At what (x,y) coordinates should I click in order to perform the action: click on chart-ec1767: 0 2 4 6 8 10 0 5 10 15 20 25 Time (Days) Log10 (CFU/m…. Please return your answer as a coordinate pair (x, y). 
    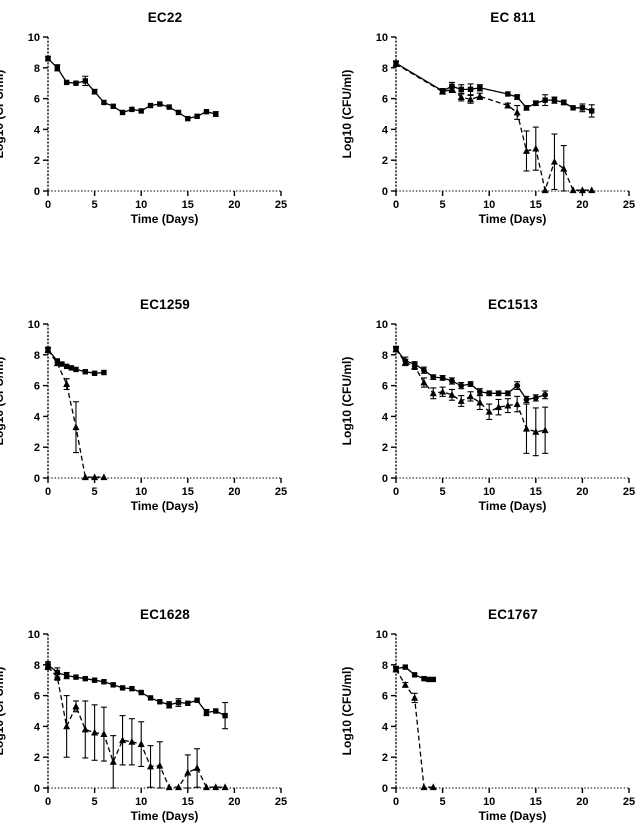
    Looking at the image, I should click on (487, 726).